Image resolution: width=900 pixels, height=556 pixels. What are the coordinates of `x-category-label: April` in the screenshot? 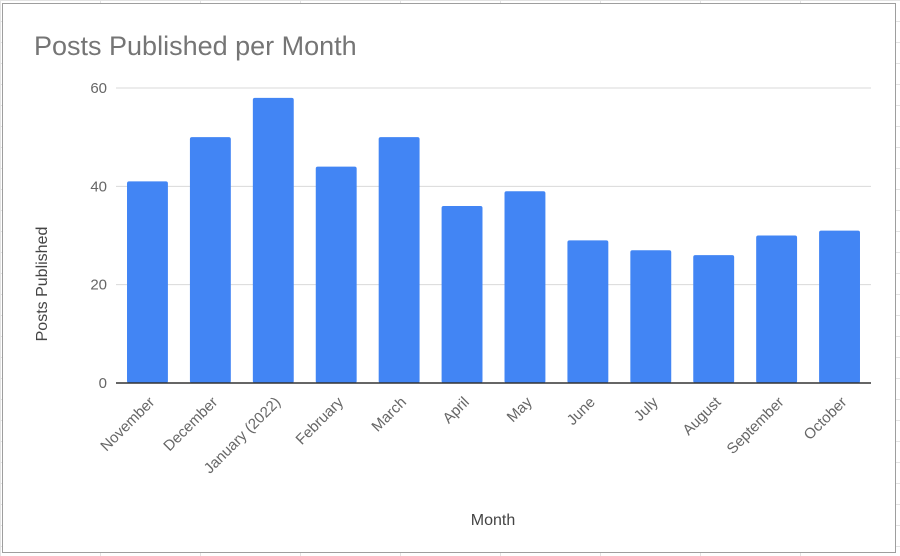 It's located at (456, 410).